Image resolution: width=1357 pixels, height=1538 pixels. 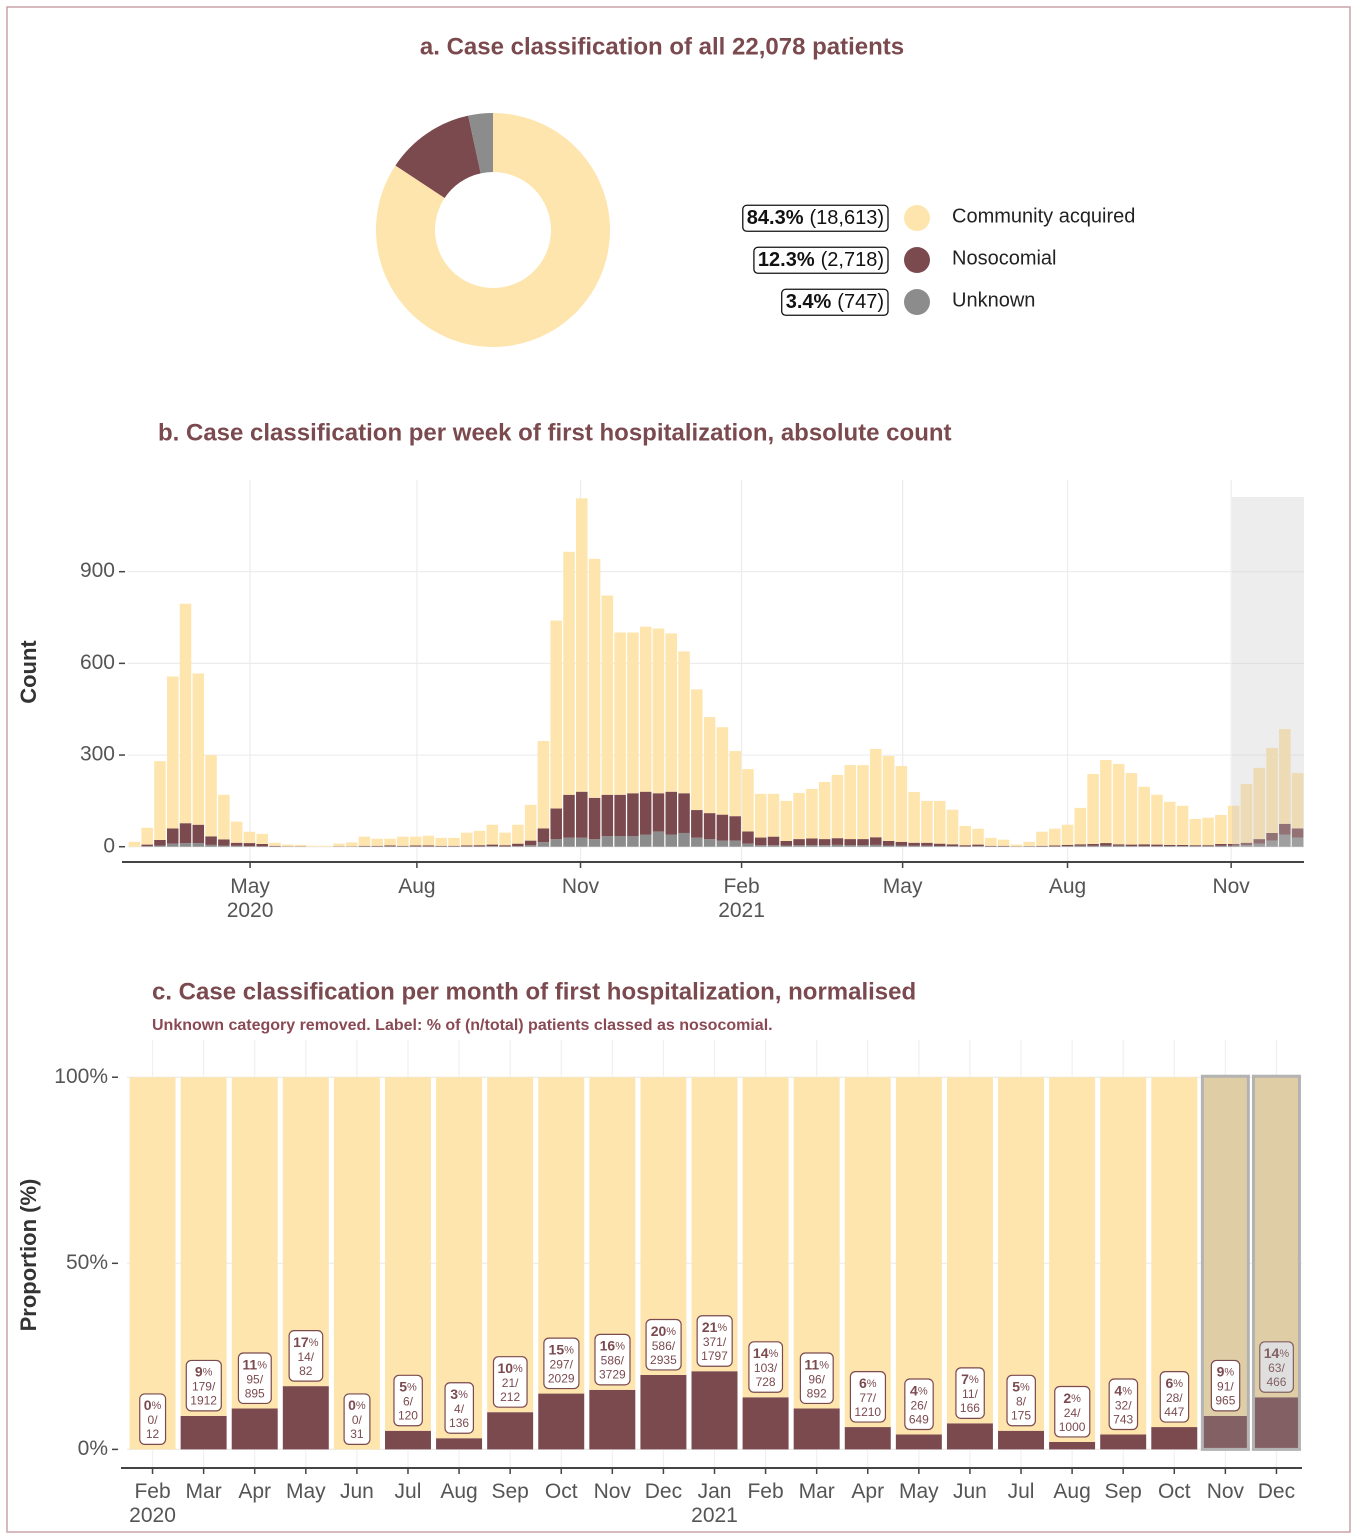 I want to click on fraction-label: 21/212, so click(x=510, y=1390).